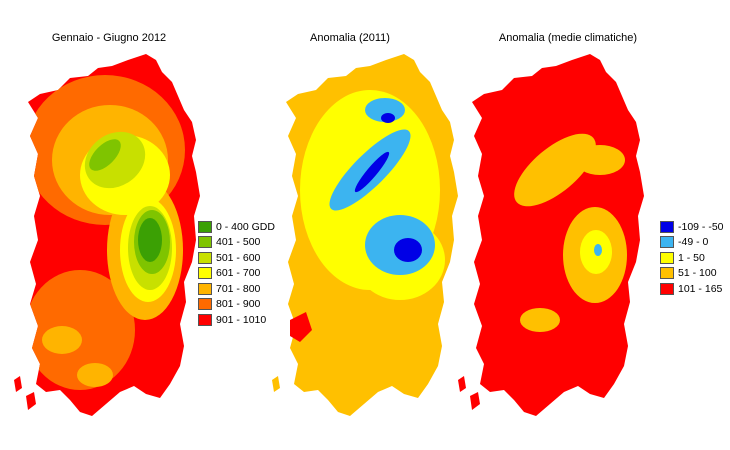 Image resolution: width=730 pixels, height=450 pixels. What do you see at coordinates (697, 273) in the screenshot?
I see `legend-label: 51 - 100` at bounding box center [697, 273].